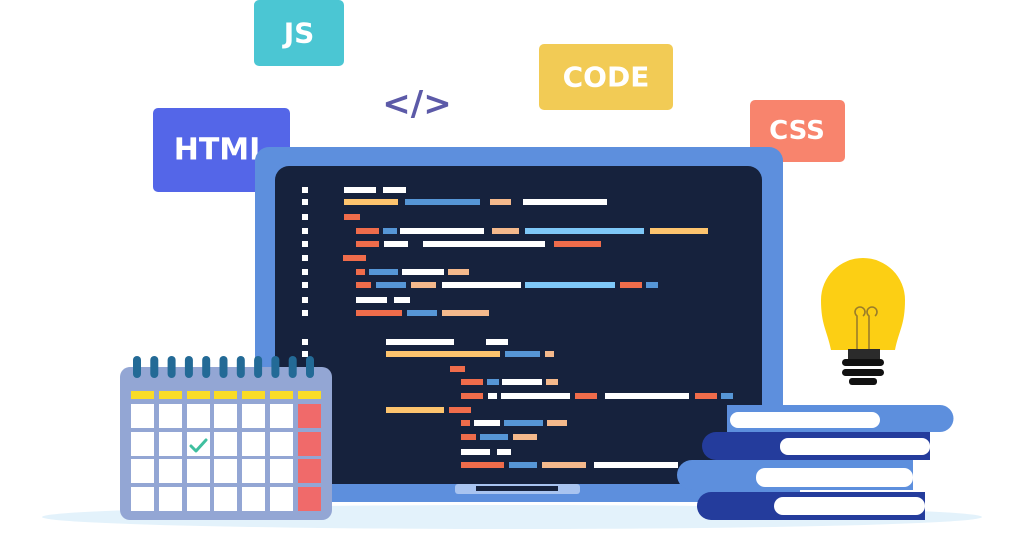 This screenshot has width=1024, height=536. I want to click on css-label: CSS, so click(797, 131).